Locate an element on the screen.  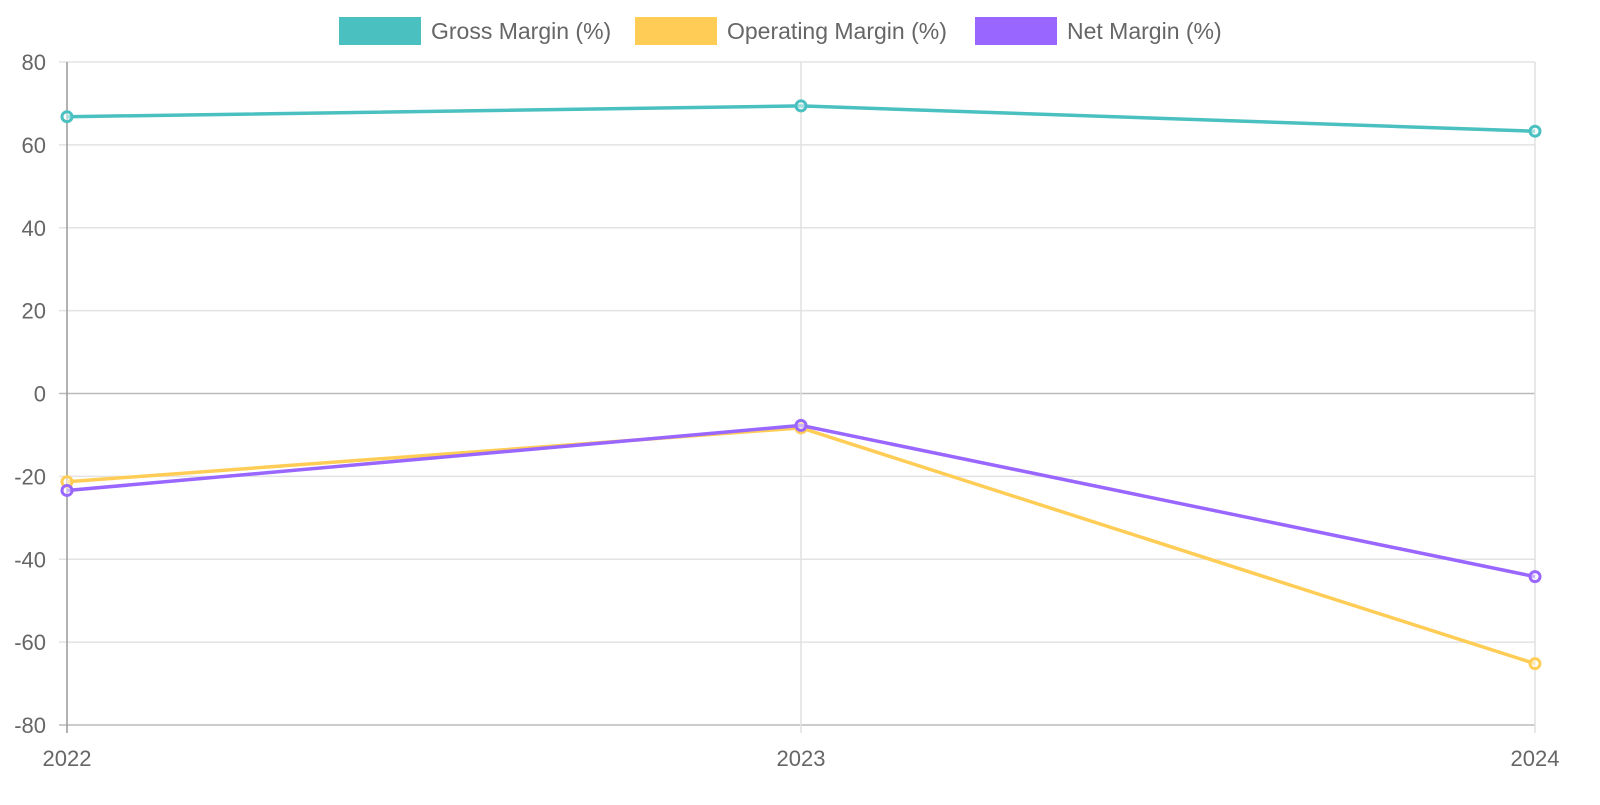
x-tick-label: 2022 is located at coordinates (67, 758).